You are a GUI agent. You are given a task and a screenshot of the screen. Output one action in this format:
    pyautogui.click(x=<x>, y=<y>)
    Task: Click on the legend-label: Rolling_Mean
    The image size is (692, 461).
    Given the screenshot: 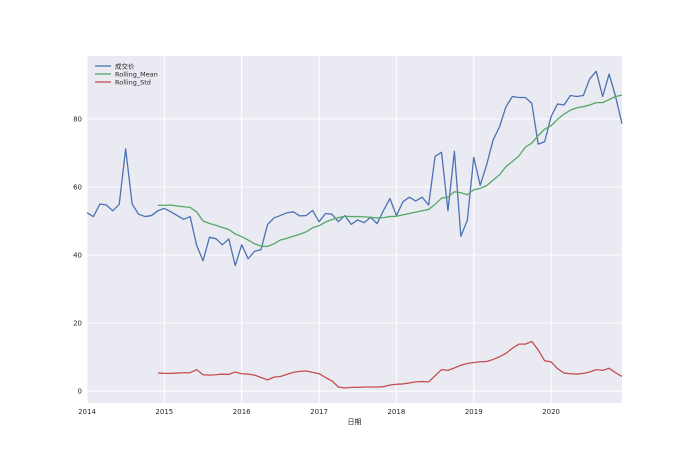 What is the action you would take?
    pyautogui.click(x=136, y=74)
    